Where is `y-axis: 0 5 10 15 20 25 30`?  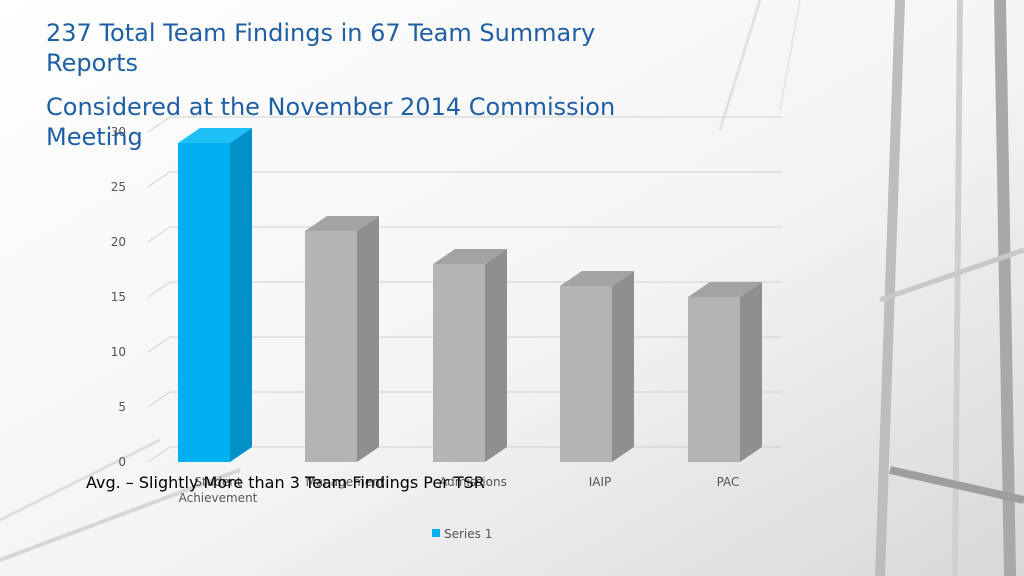
y-axis: 0 5 10 15 20 25 30 is located at coordinates (118, 297).